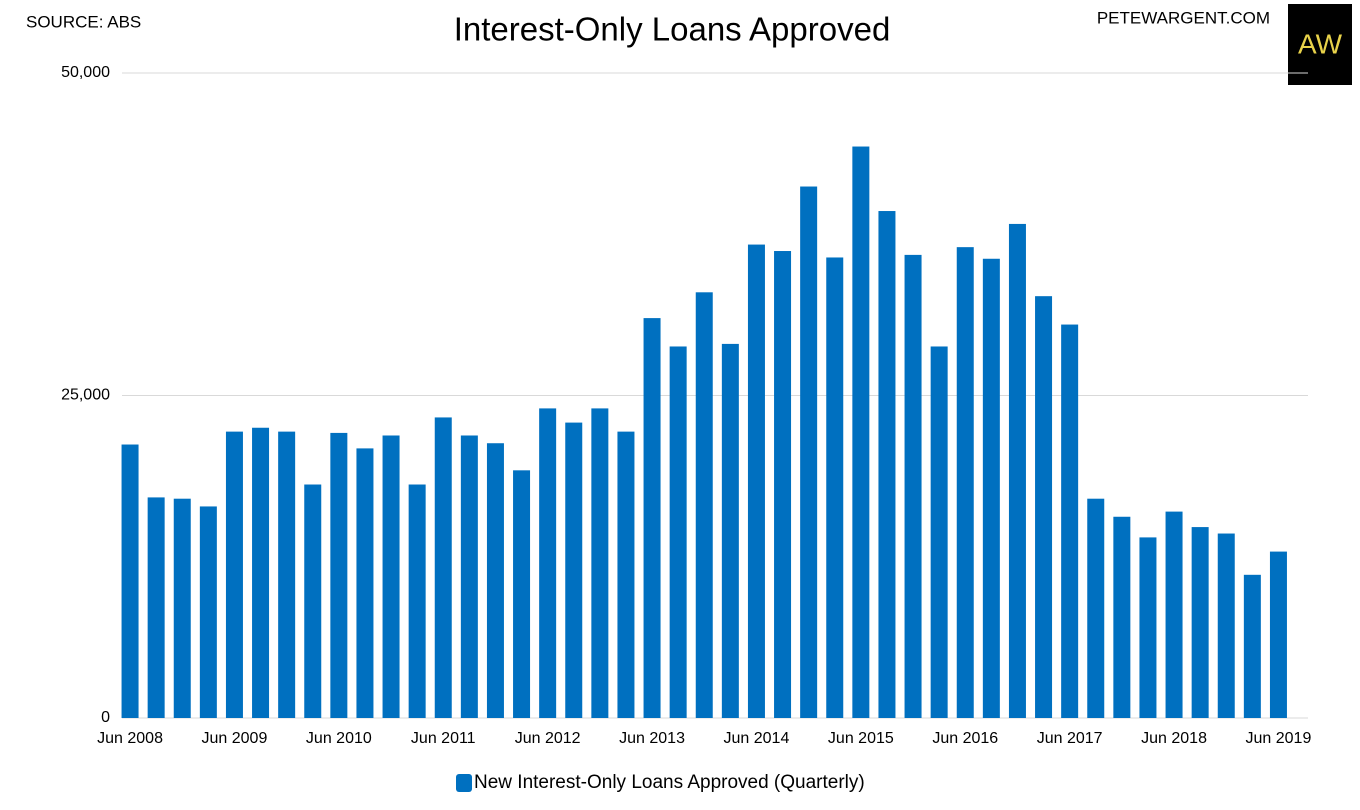 The image size is (1360, 810). Describe the element at coordinates (85, 395) in the screenshot. I see `y-tick-label: 25,000` at that location.